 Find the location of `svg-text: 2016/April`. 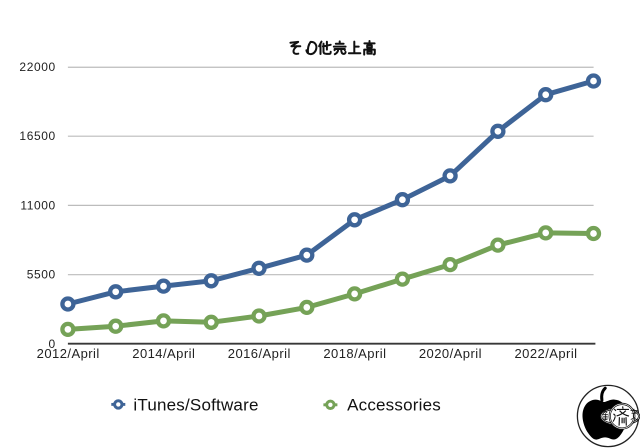

svg-text: 2016/April is located at coordinates (259, 353).